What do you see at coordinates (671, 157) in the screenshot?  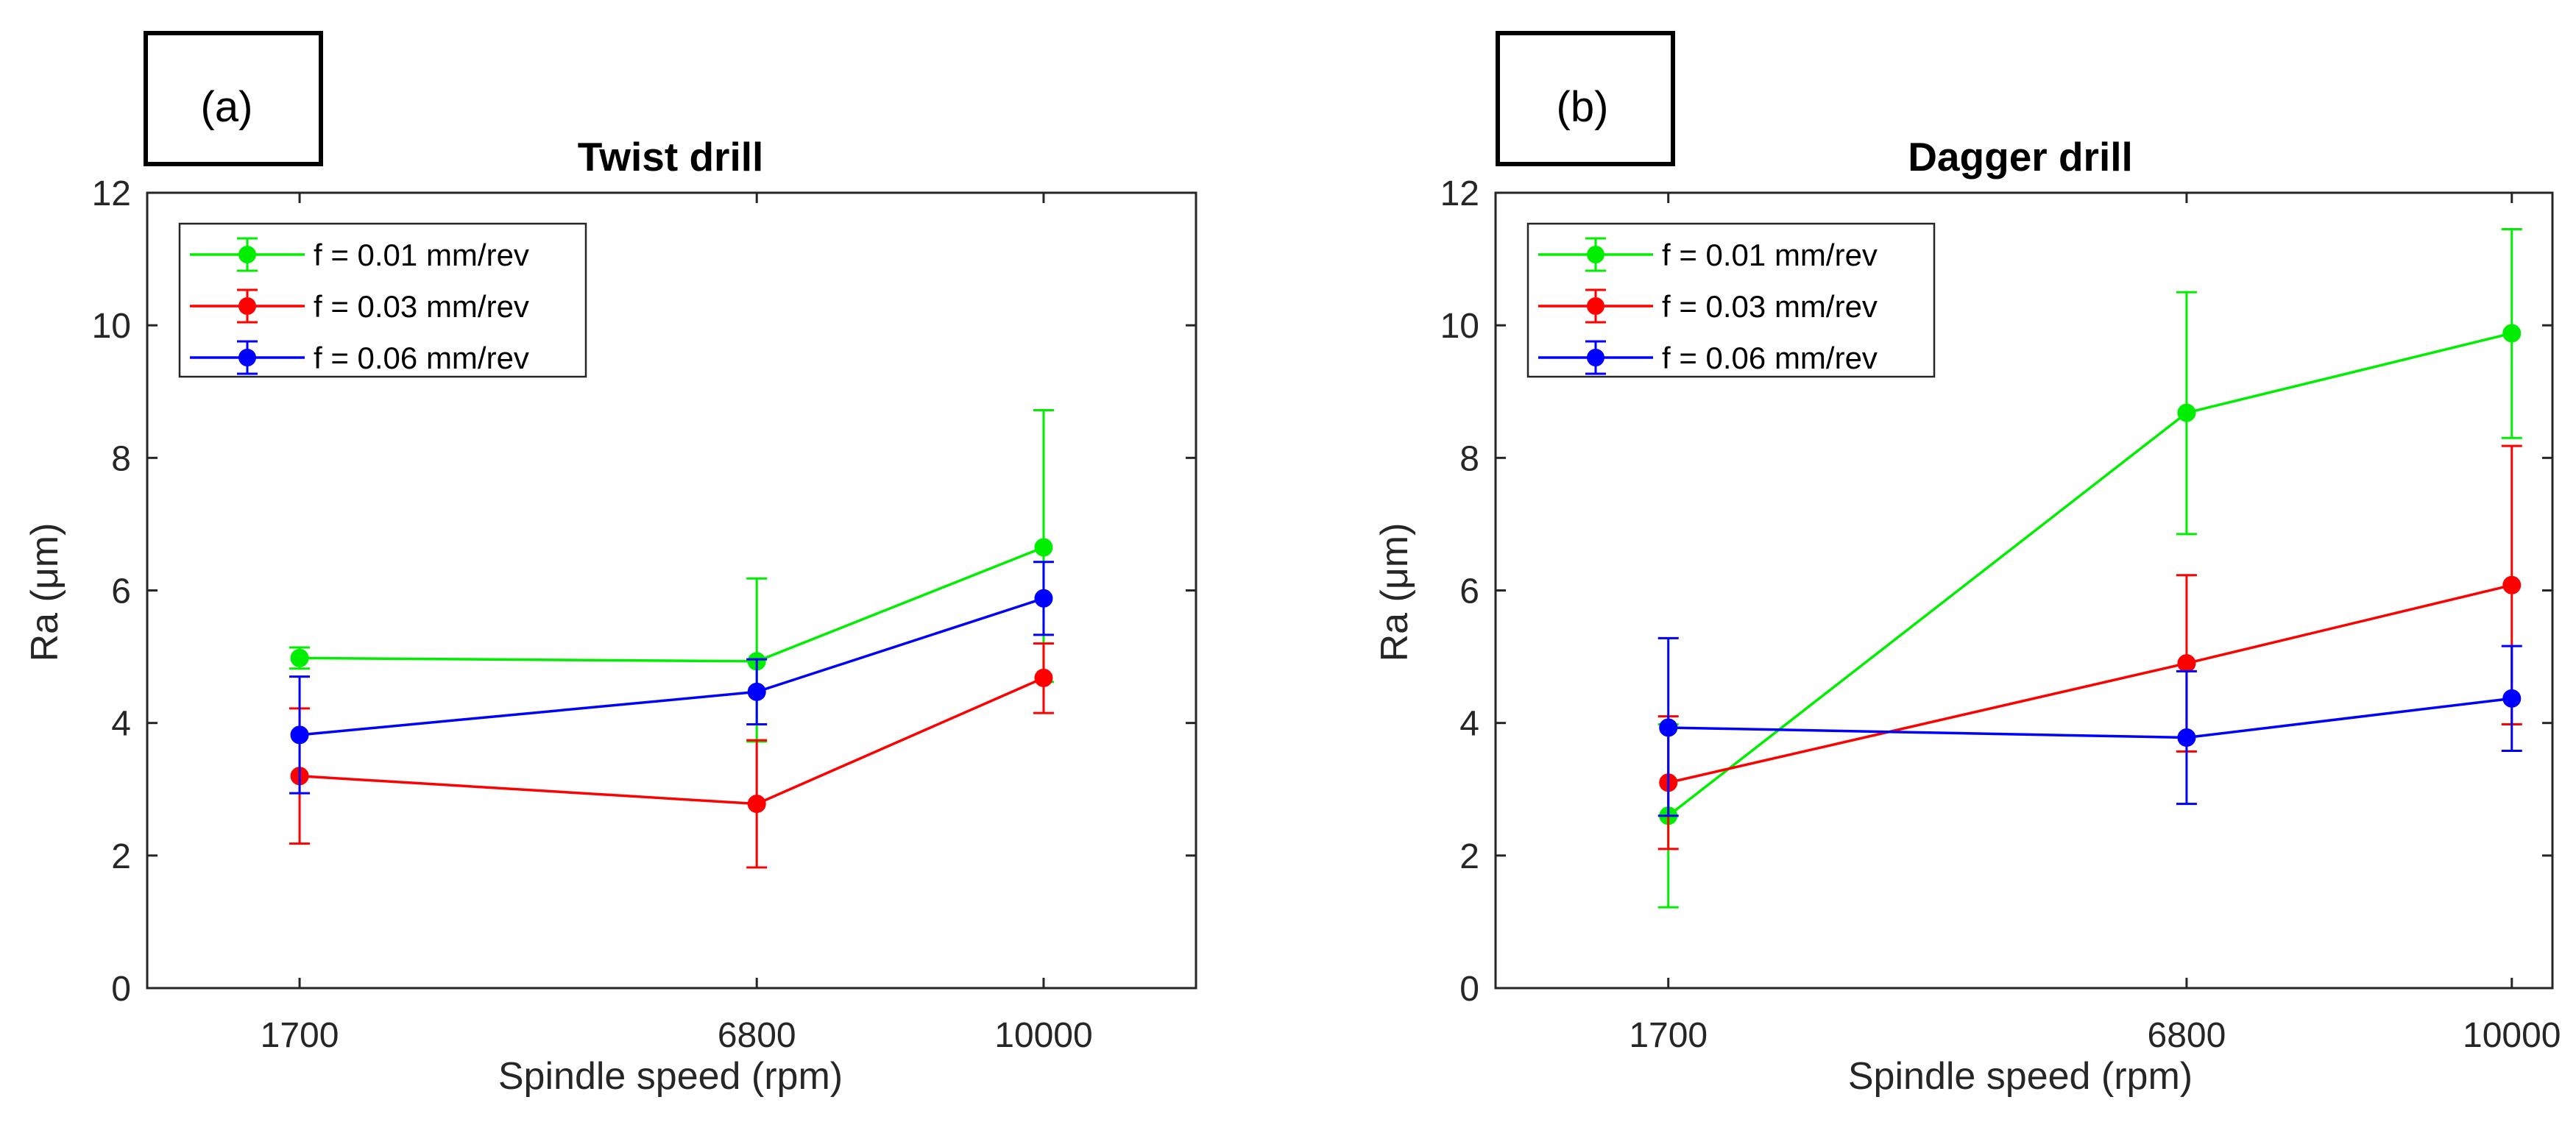 I see `chart-title: Twist drill` at bounding box center [671, 157].